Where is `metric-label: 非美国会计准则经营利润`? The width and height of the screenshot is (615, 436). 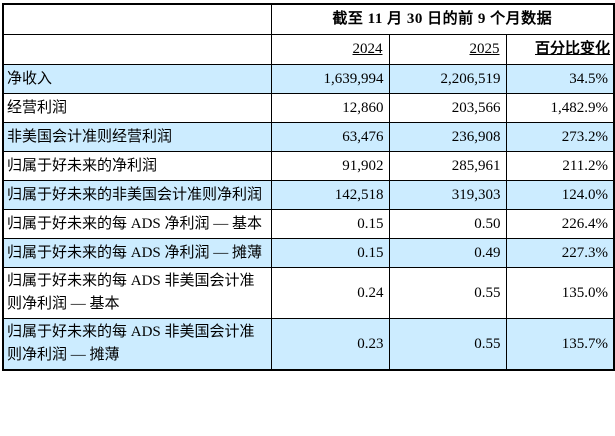
metric-label: 非美国会计准则经营利润 is located at coordinates (137, 137).